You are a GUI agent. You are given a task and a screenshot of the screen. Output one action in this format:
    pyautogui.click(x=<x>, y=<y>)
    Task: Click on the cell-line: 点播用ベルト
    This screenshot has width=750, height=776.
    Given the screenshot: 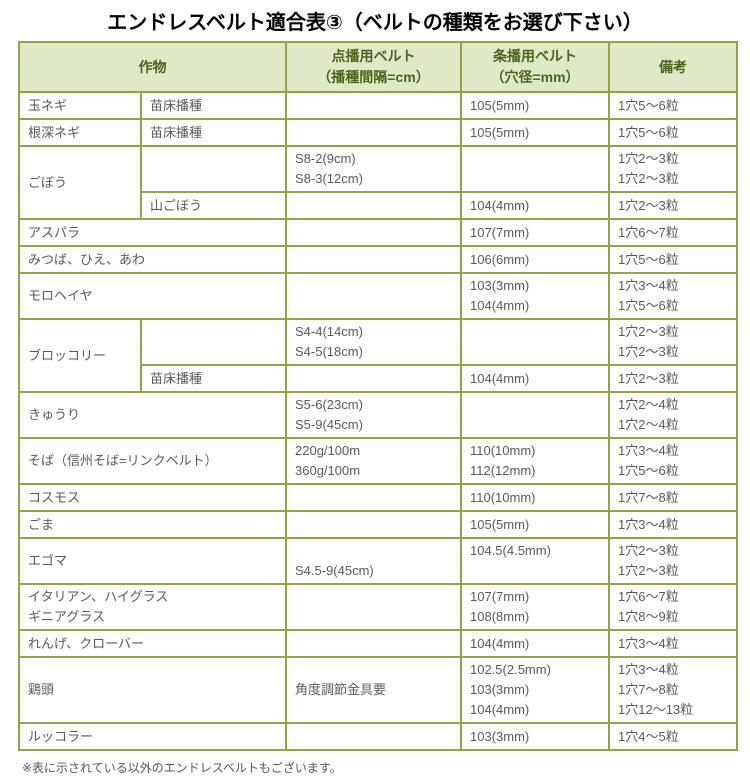 What is the action you would take?
    pyautogui.click(x=373, y=56)
    